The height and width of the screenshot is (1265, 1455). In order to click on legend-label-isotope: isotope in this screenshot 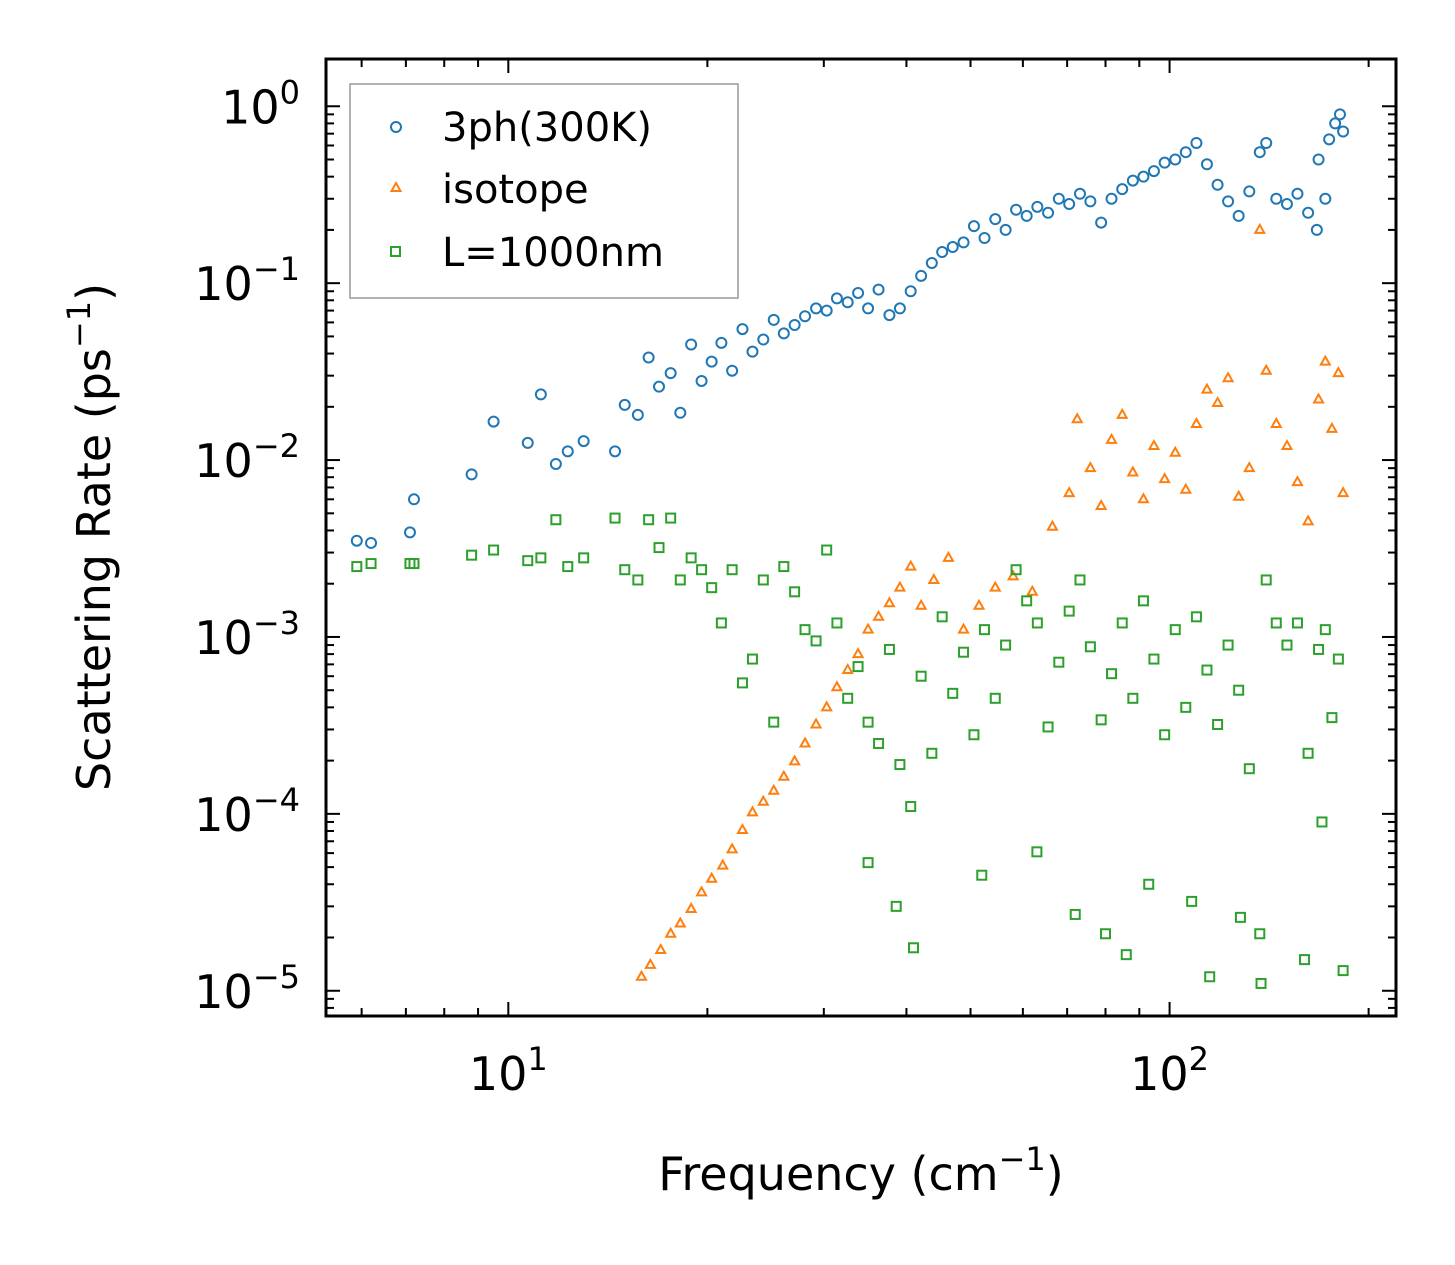, I will do `click(515, 190)`.